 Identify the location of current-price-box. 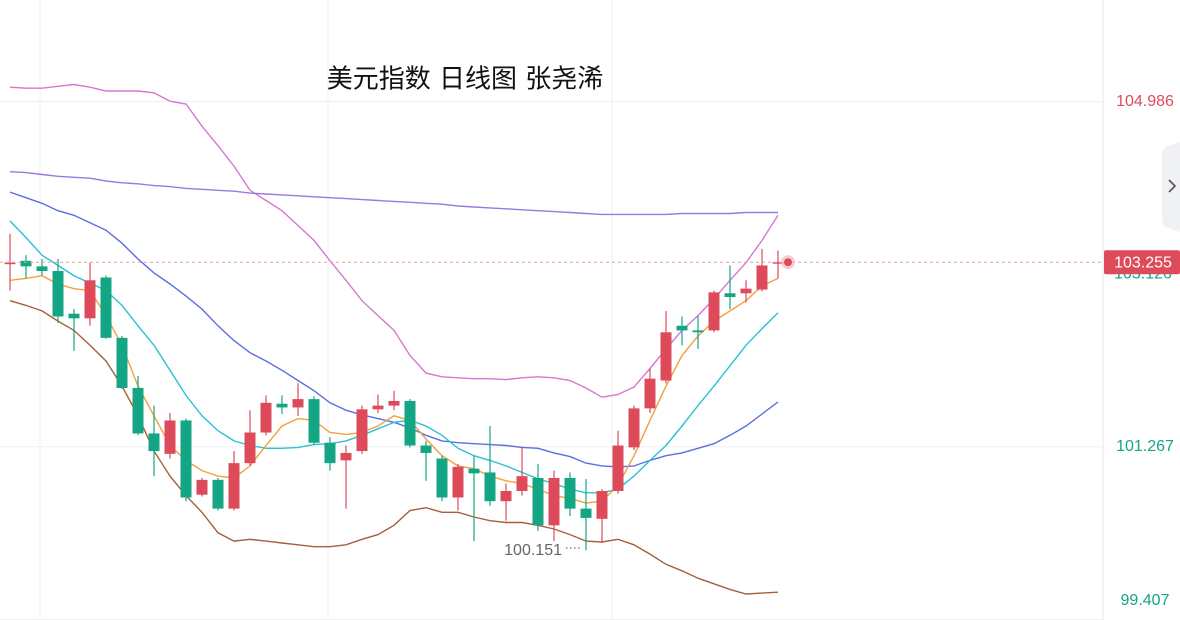
(1142, 262).